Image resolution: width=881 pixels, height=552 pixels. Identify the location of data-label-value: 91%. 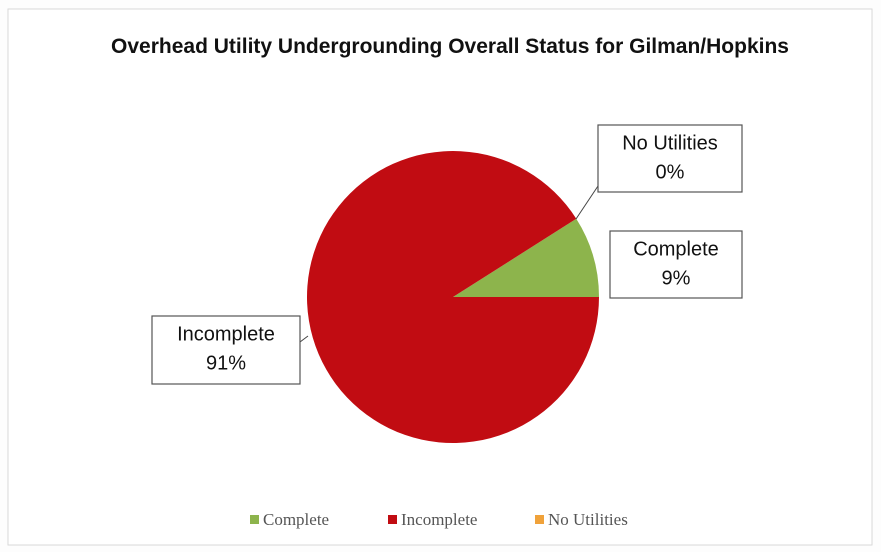
(226, 363).